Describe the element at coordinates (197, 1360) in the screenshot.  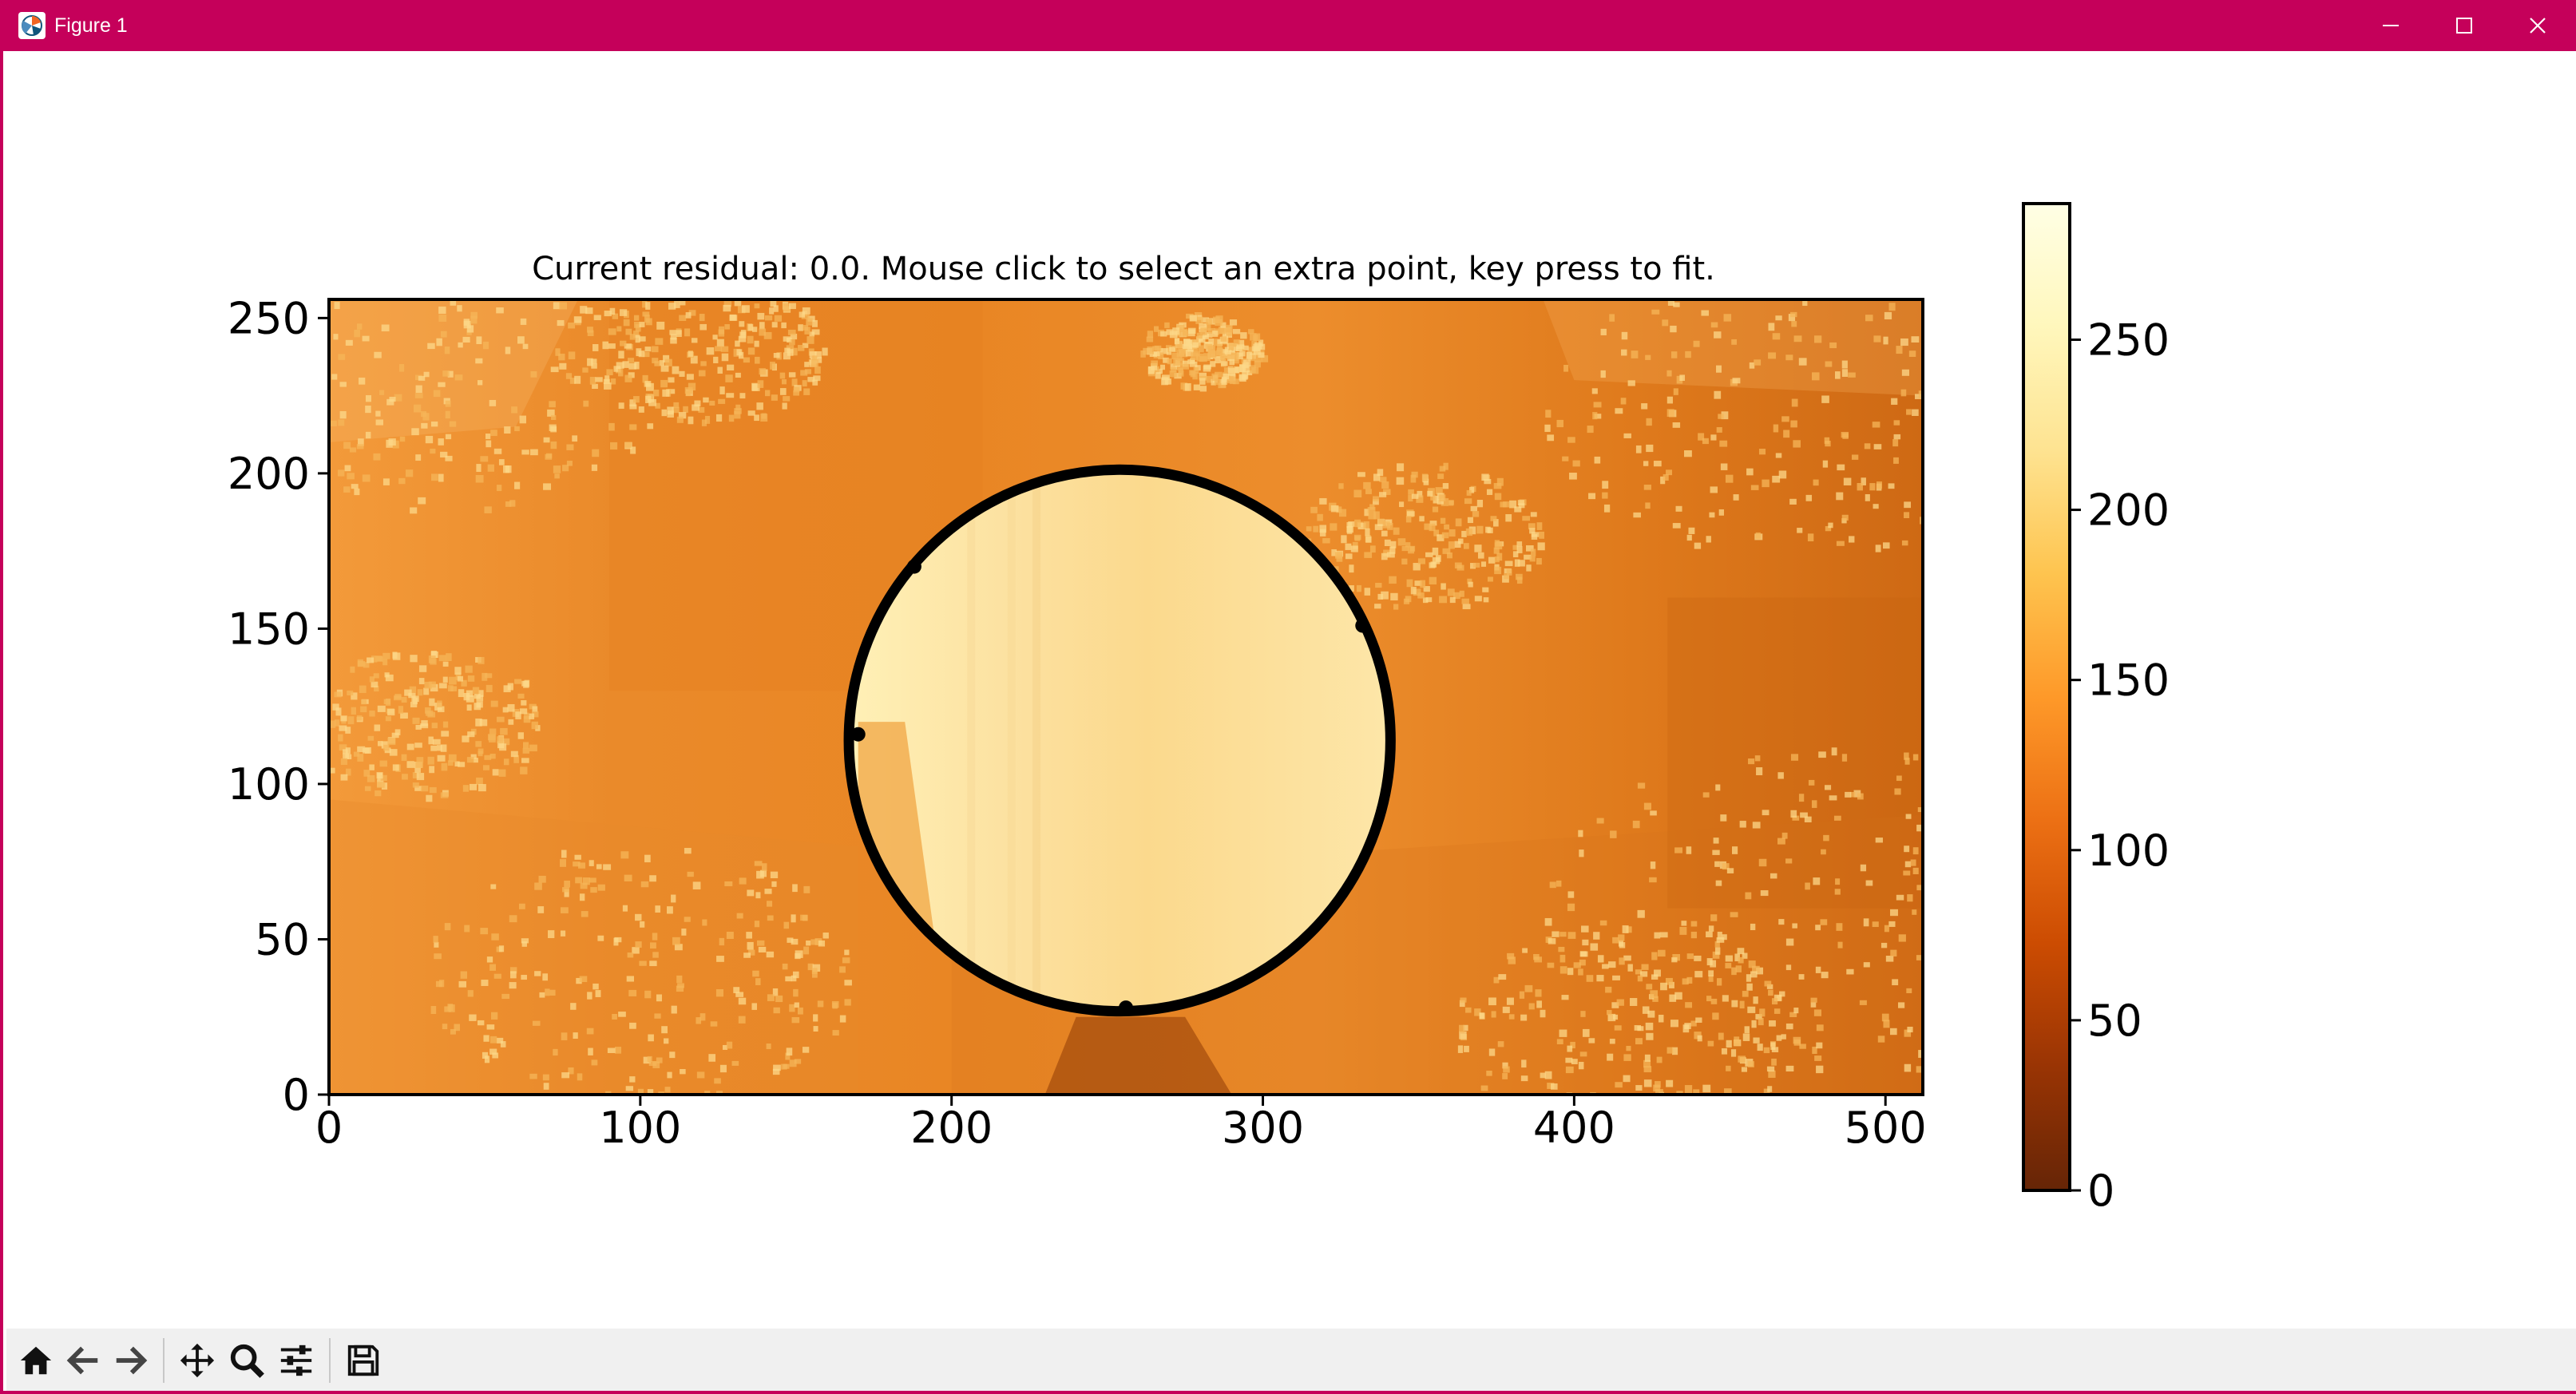
I see `pan-button` at that location.